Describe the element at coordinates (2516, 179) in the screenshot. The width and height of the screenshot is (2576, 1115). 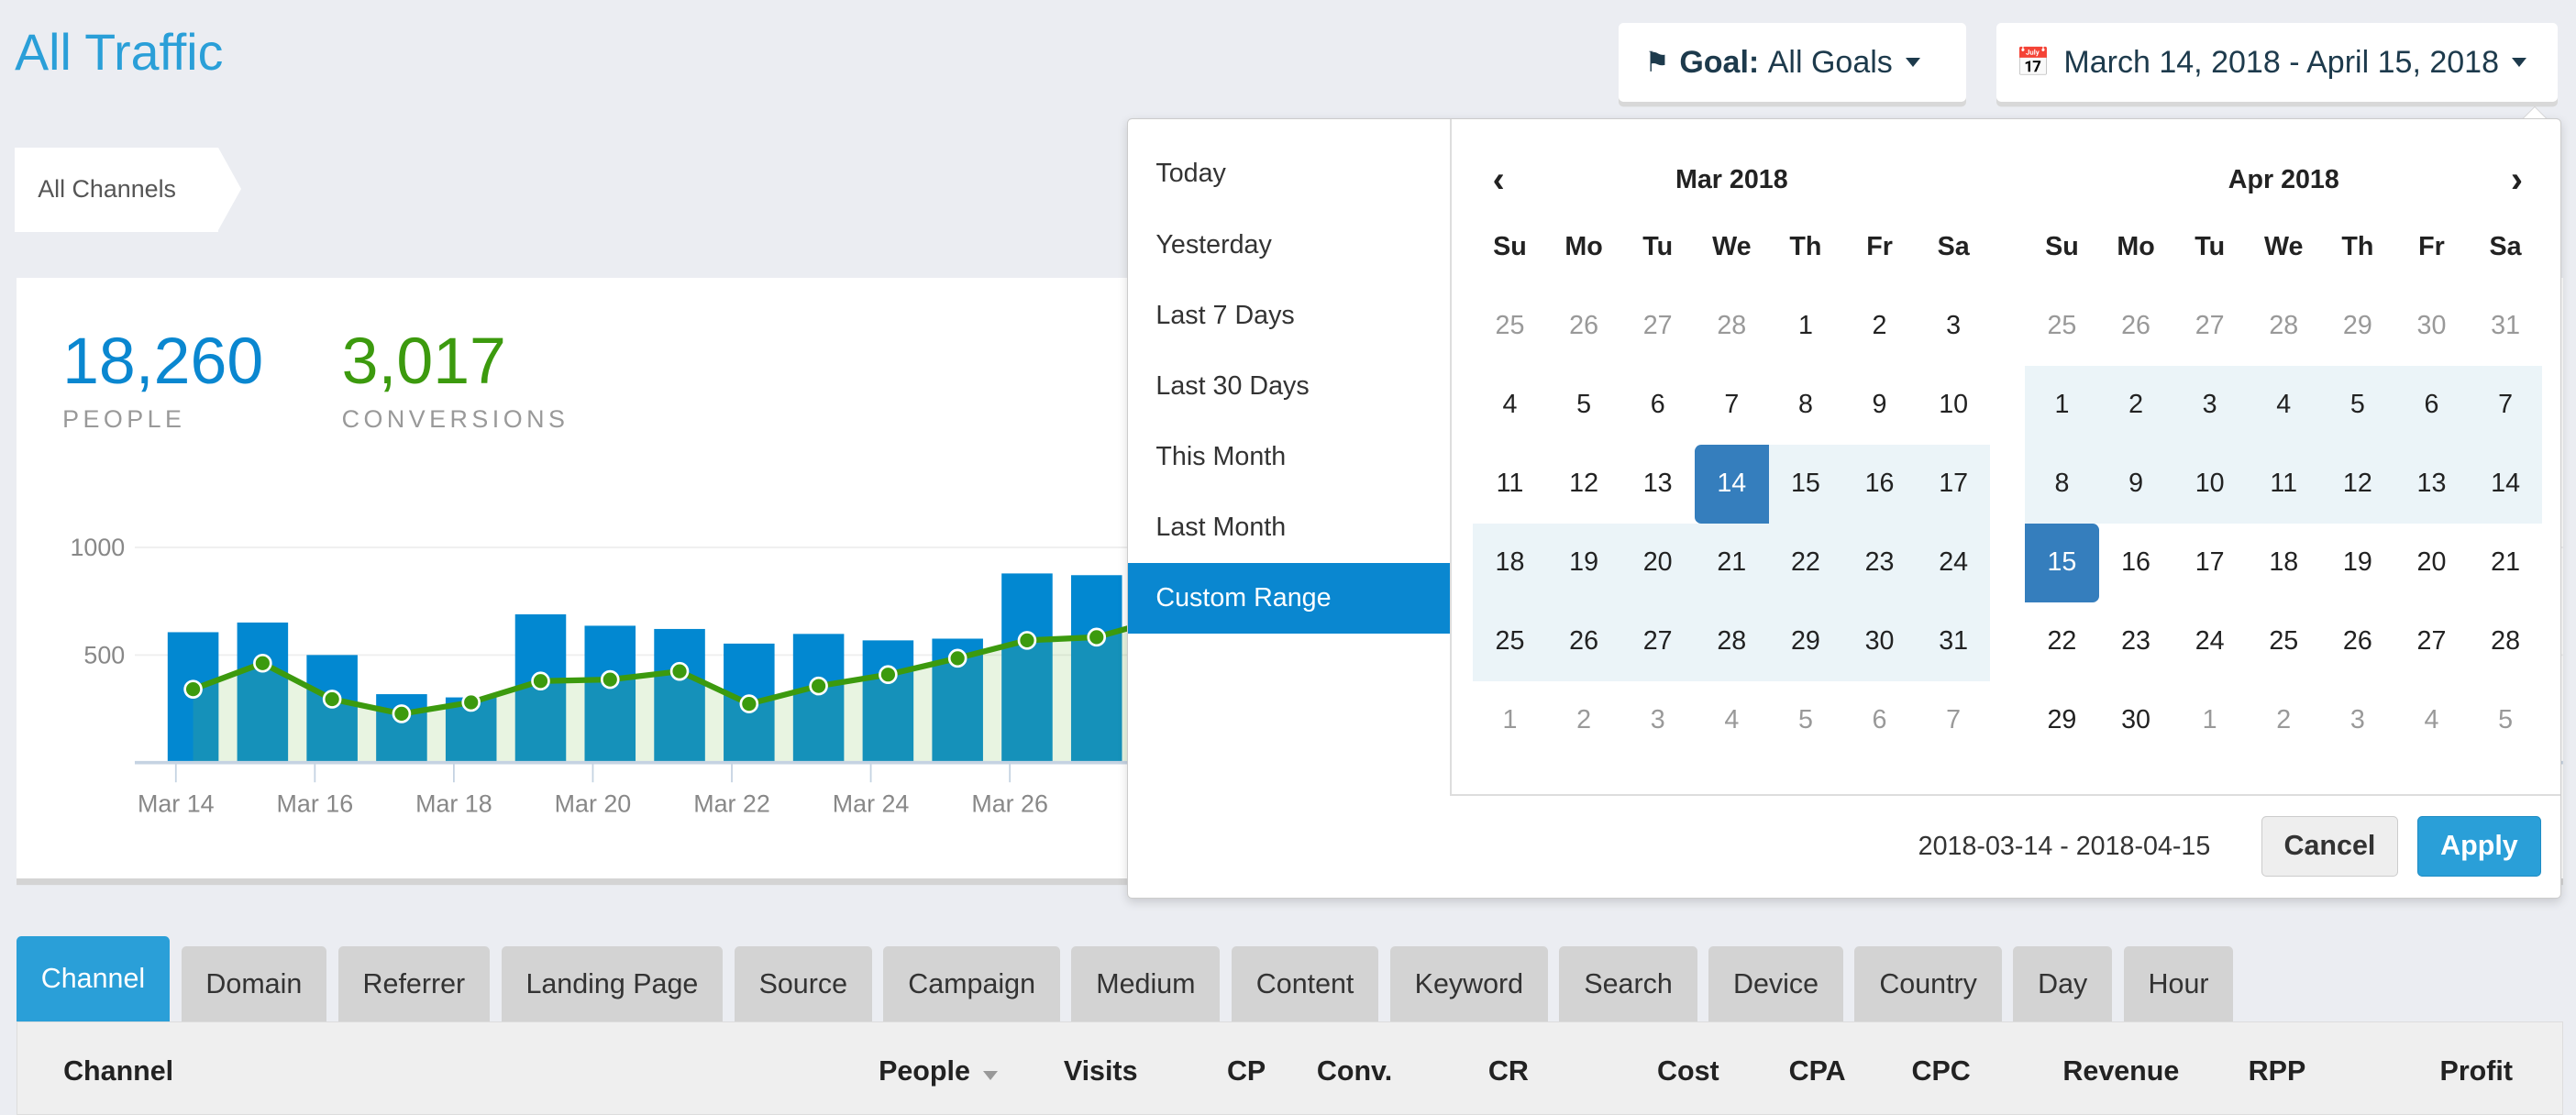
I see `next-month-icon: ›` at that location.